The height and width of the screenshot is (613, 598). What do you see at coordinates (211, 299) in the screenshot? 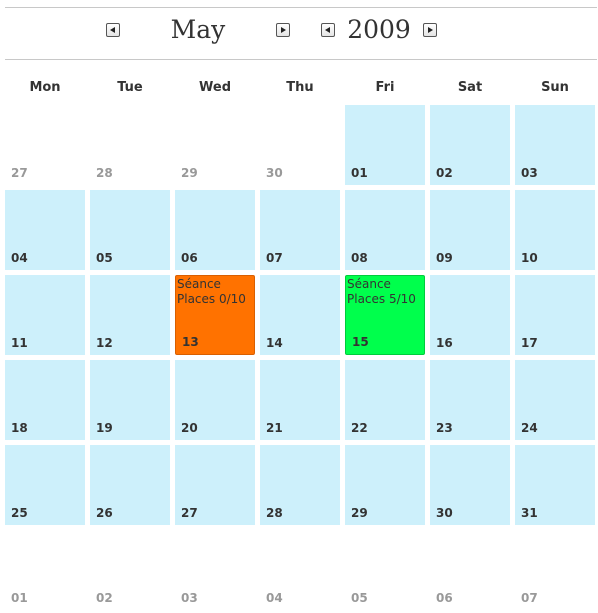
I see `event-places: Places 0/10` at bounding box center [211, 299].